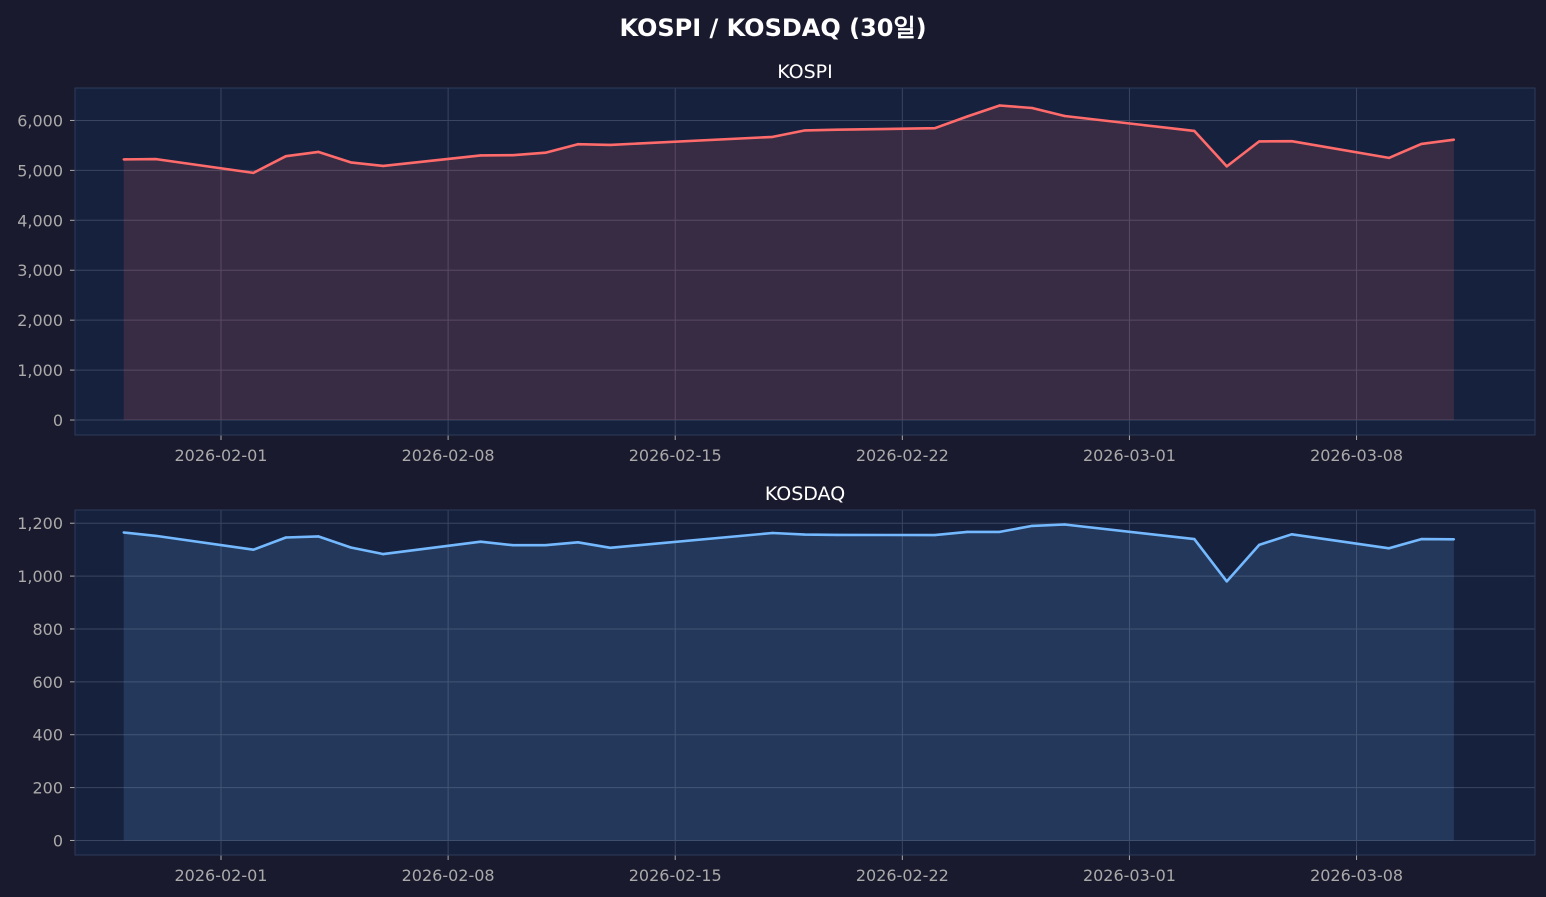 The height and width of the screenshot is (897, 1546). Describe the element at coordinates (47, 788) in the screenshot. I see `kosdaq-ytick-label: 200` at that location.